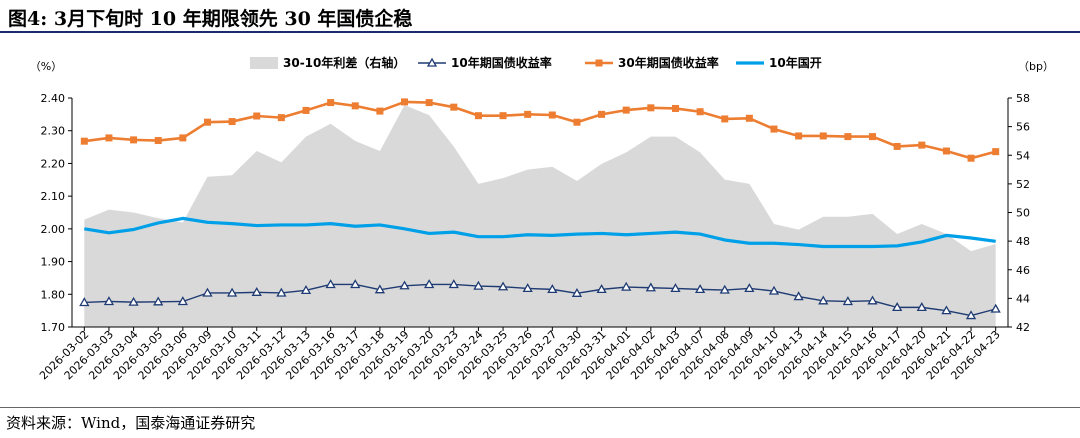 This screenshot has width=1080, height=438. What do you see at coordinates (53, 196) in the screenshot?
I see `left-tick-label: 2.10` at bounding box center [53, 196].